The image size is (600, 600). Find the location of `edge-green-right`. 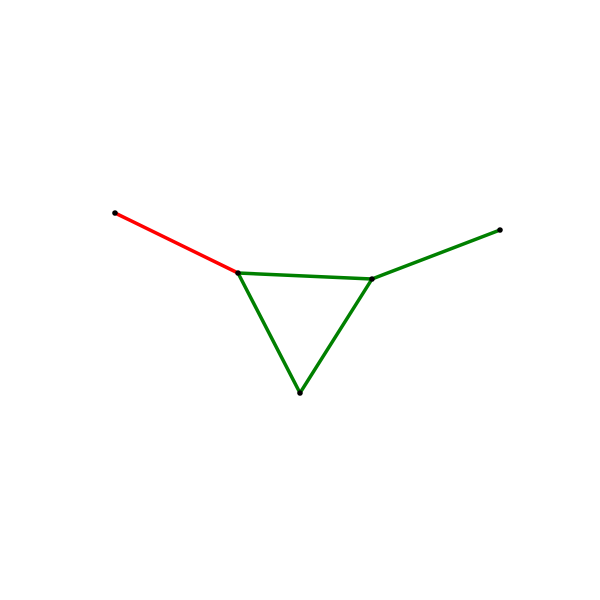

edge-green-right is located at coordinates (336, 336).